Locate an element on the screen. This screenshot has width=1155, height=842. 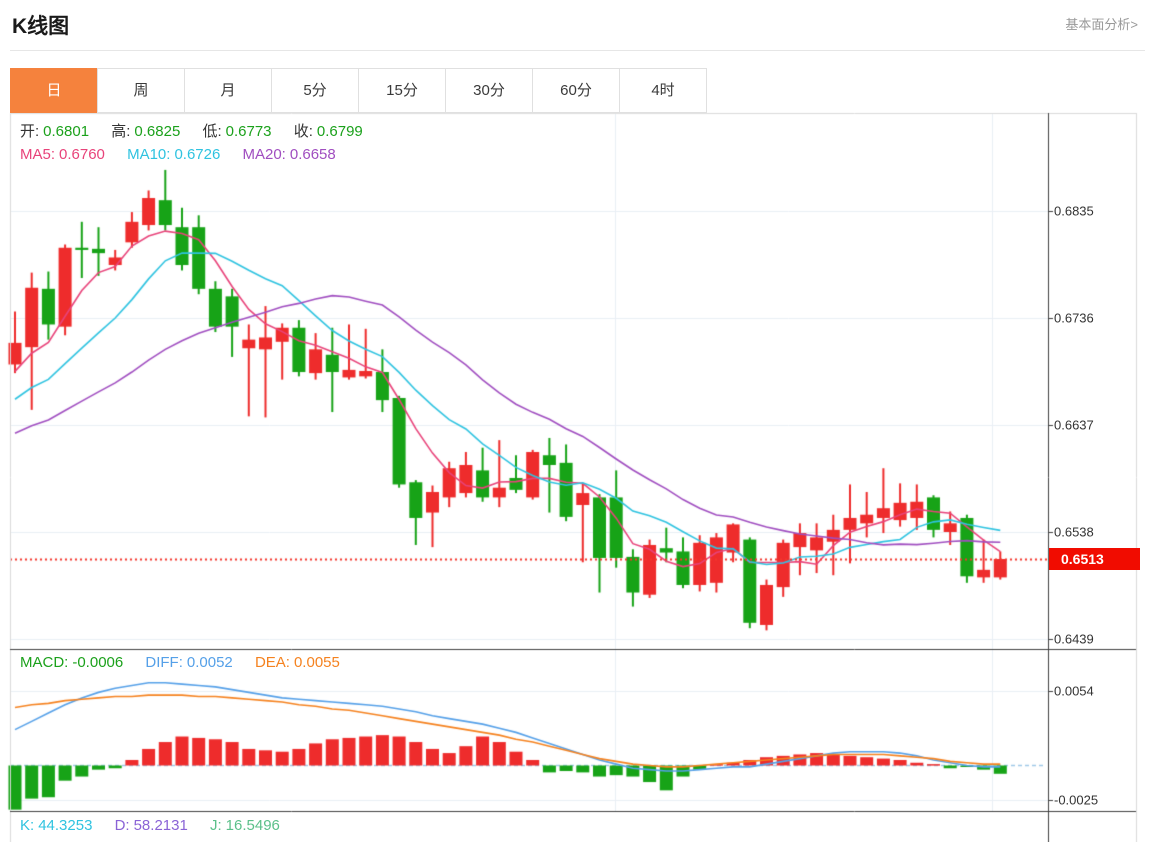
price-tick-label: 0.6538 is located at coordinates (1074, 532).